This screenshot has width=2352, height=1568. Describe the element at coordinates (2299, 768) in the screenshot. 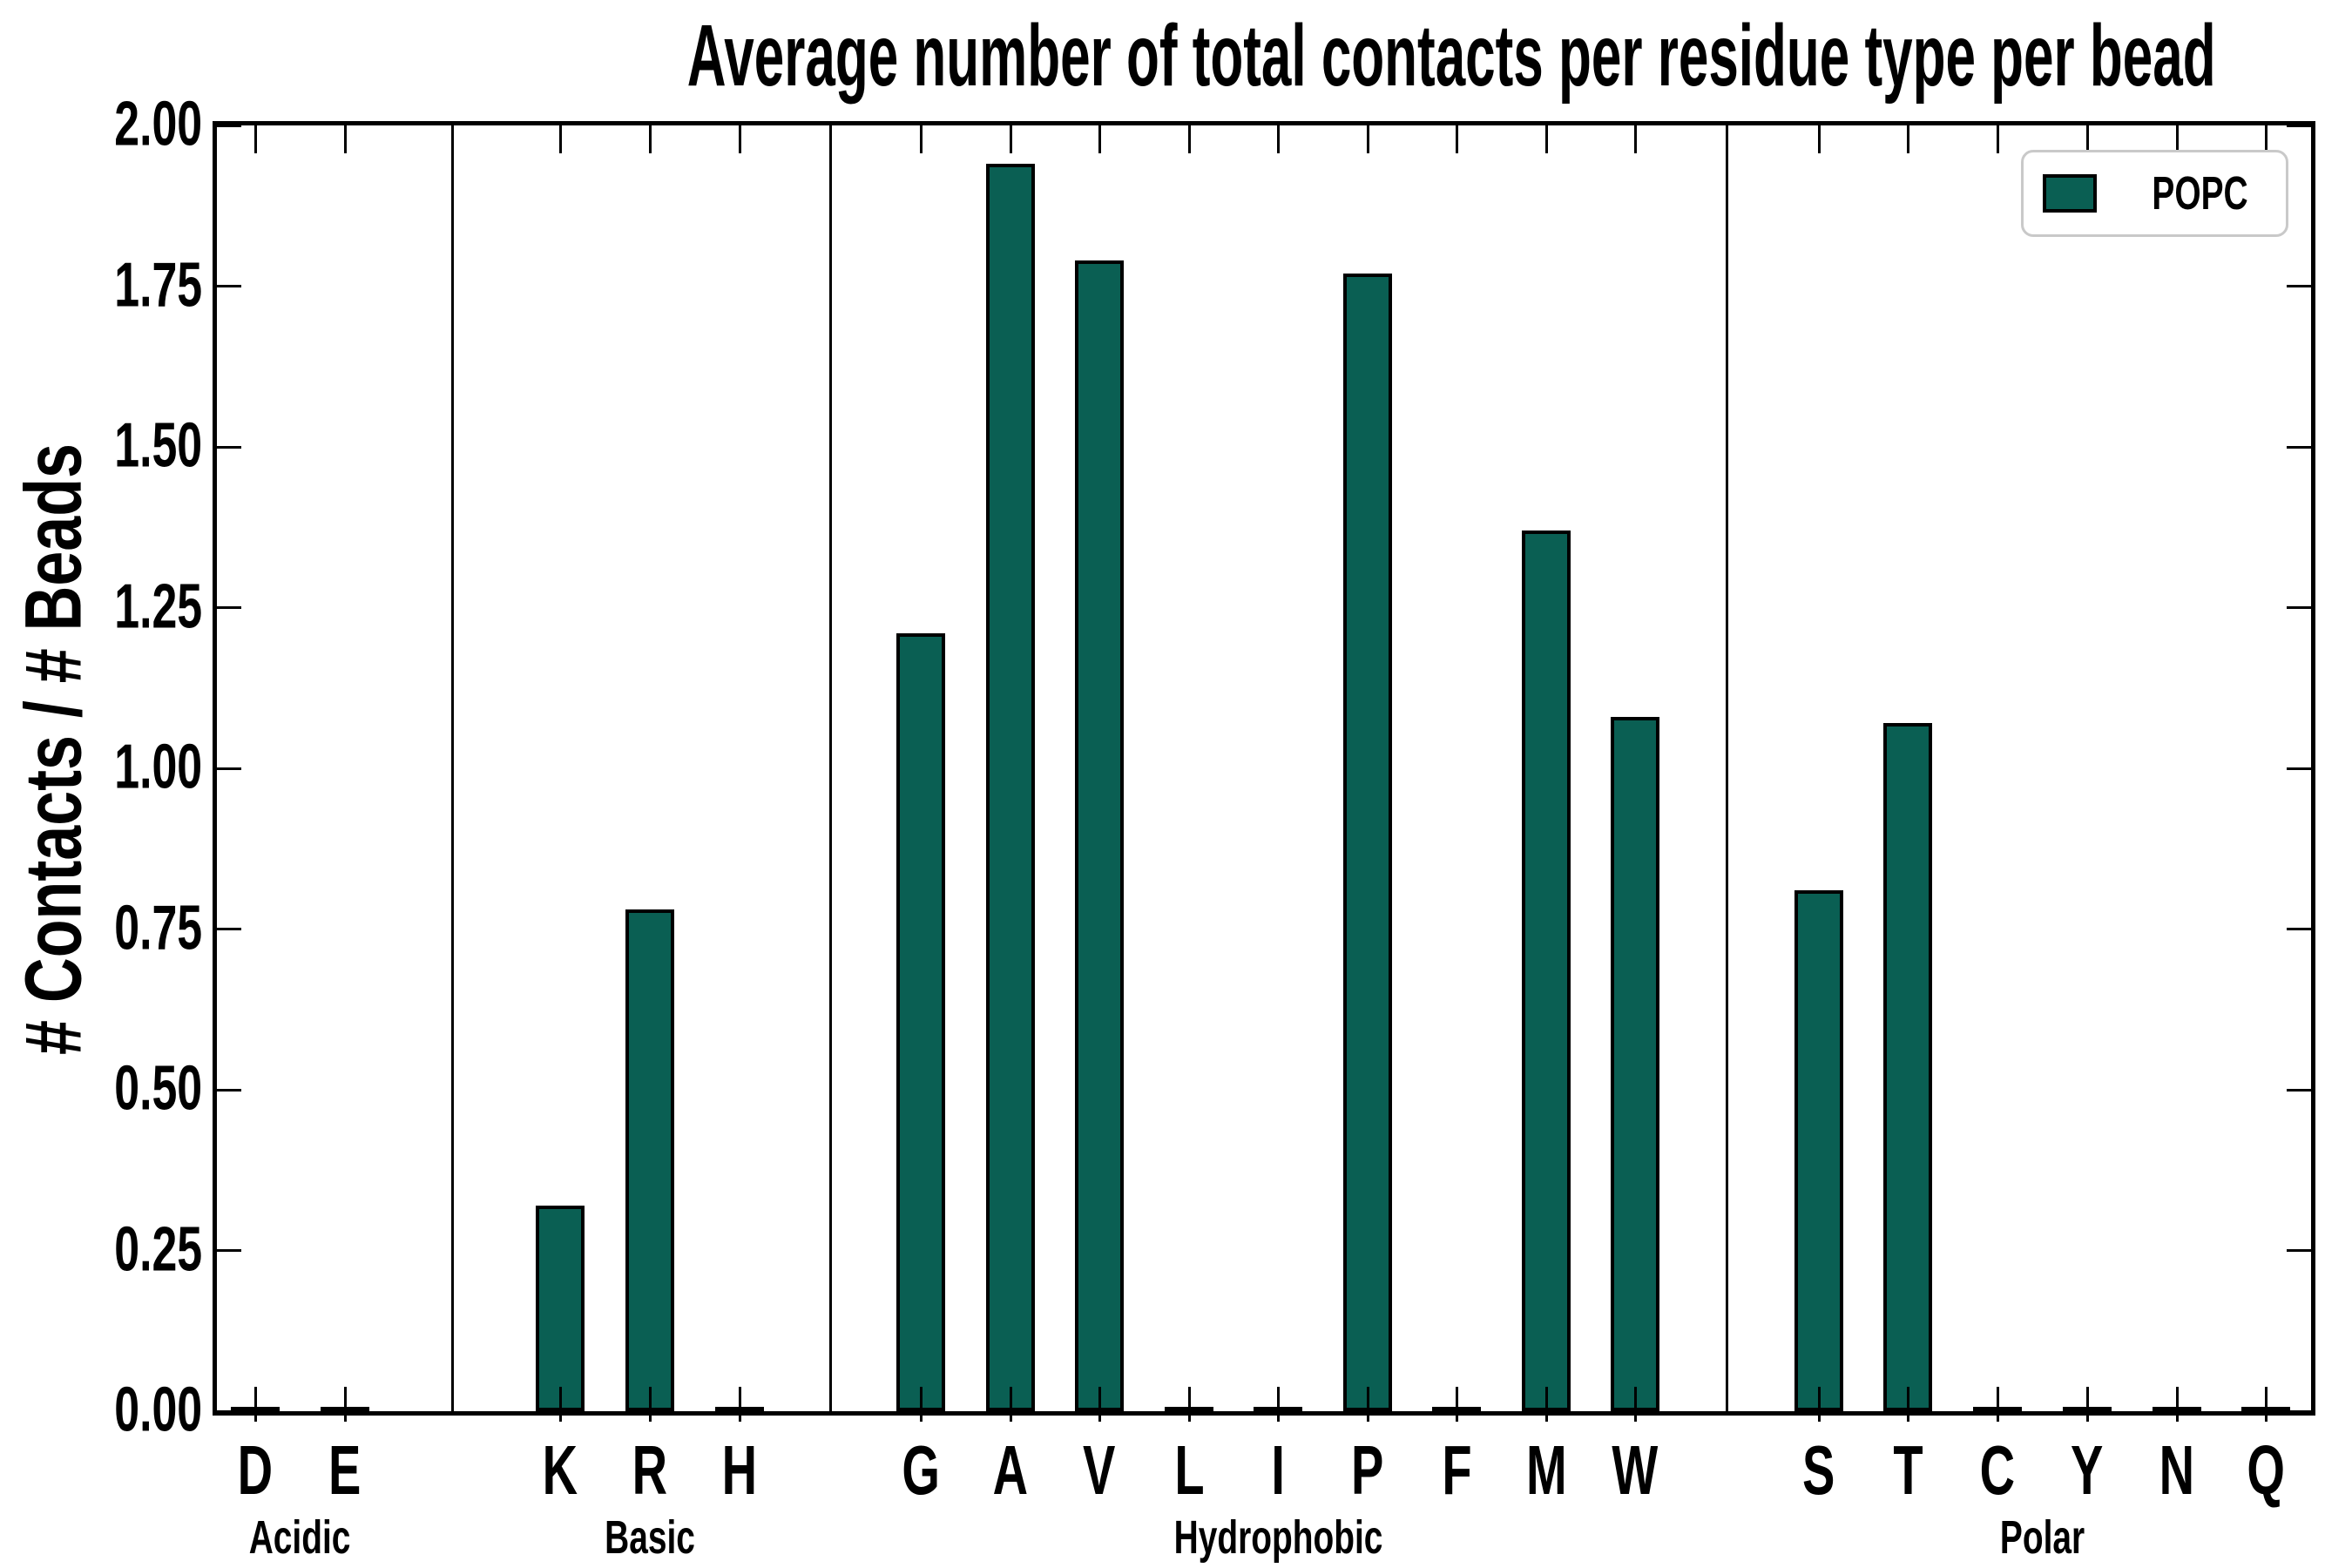

I see `y-tick-right-1.00` at that location.